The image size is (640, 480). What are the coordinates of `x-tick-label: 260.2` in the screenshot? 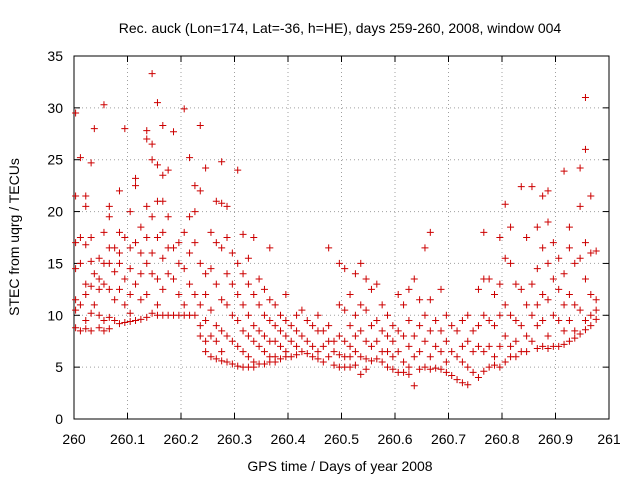 It's located at (180, 439).